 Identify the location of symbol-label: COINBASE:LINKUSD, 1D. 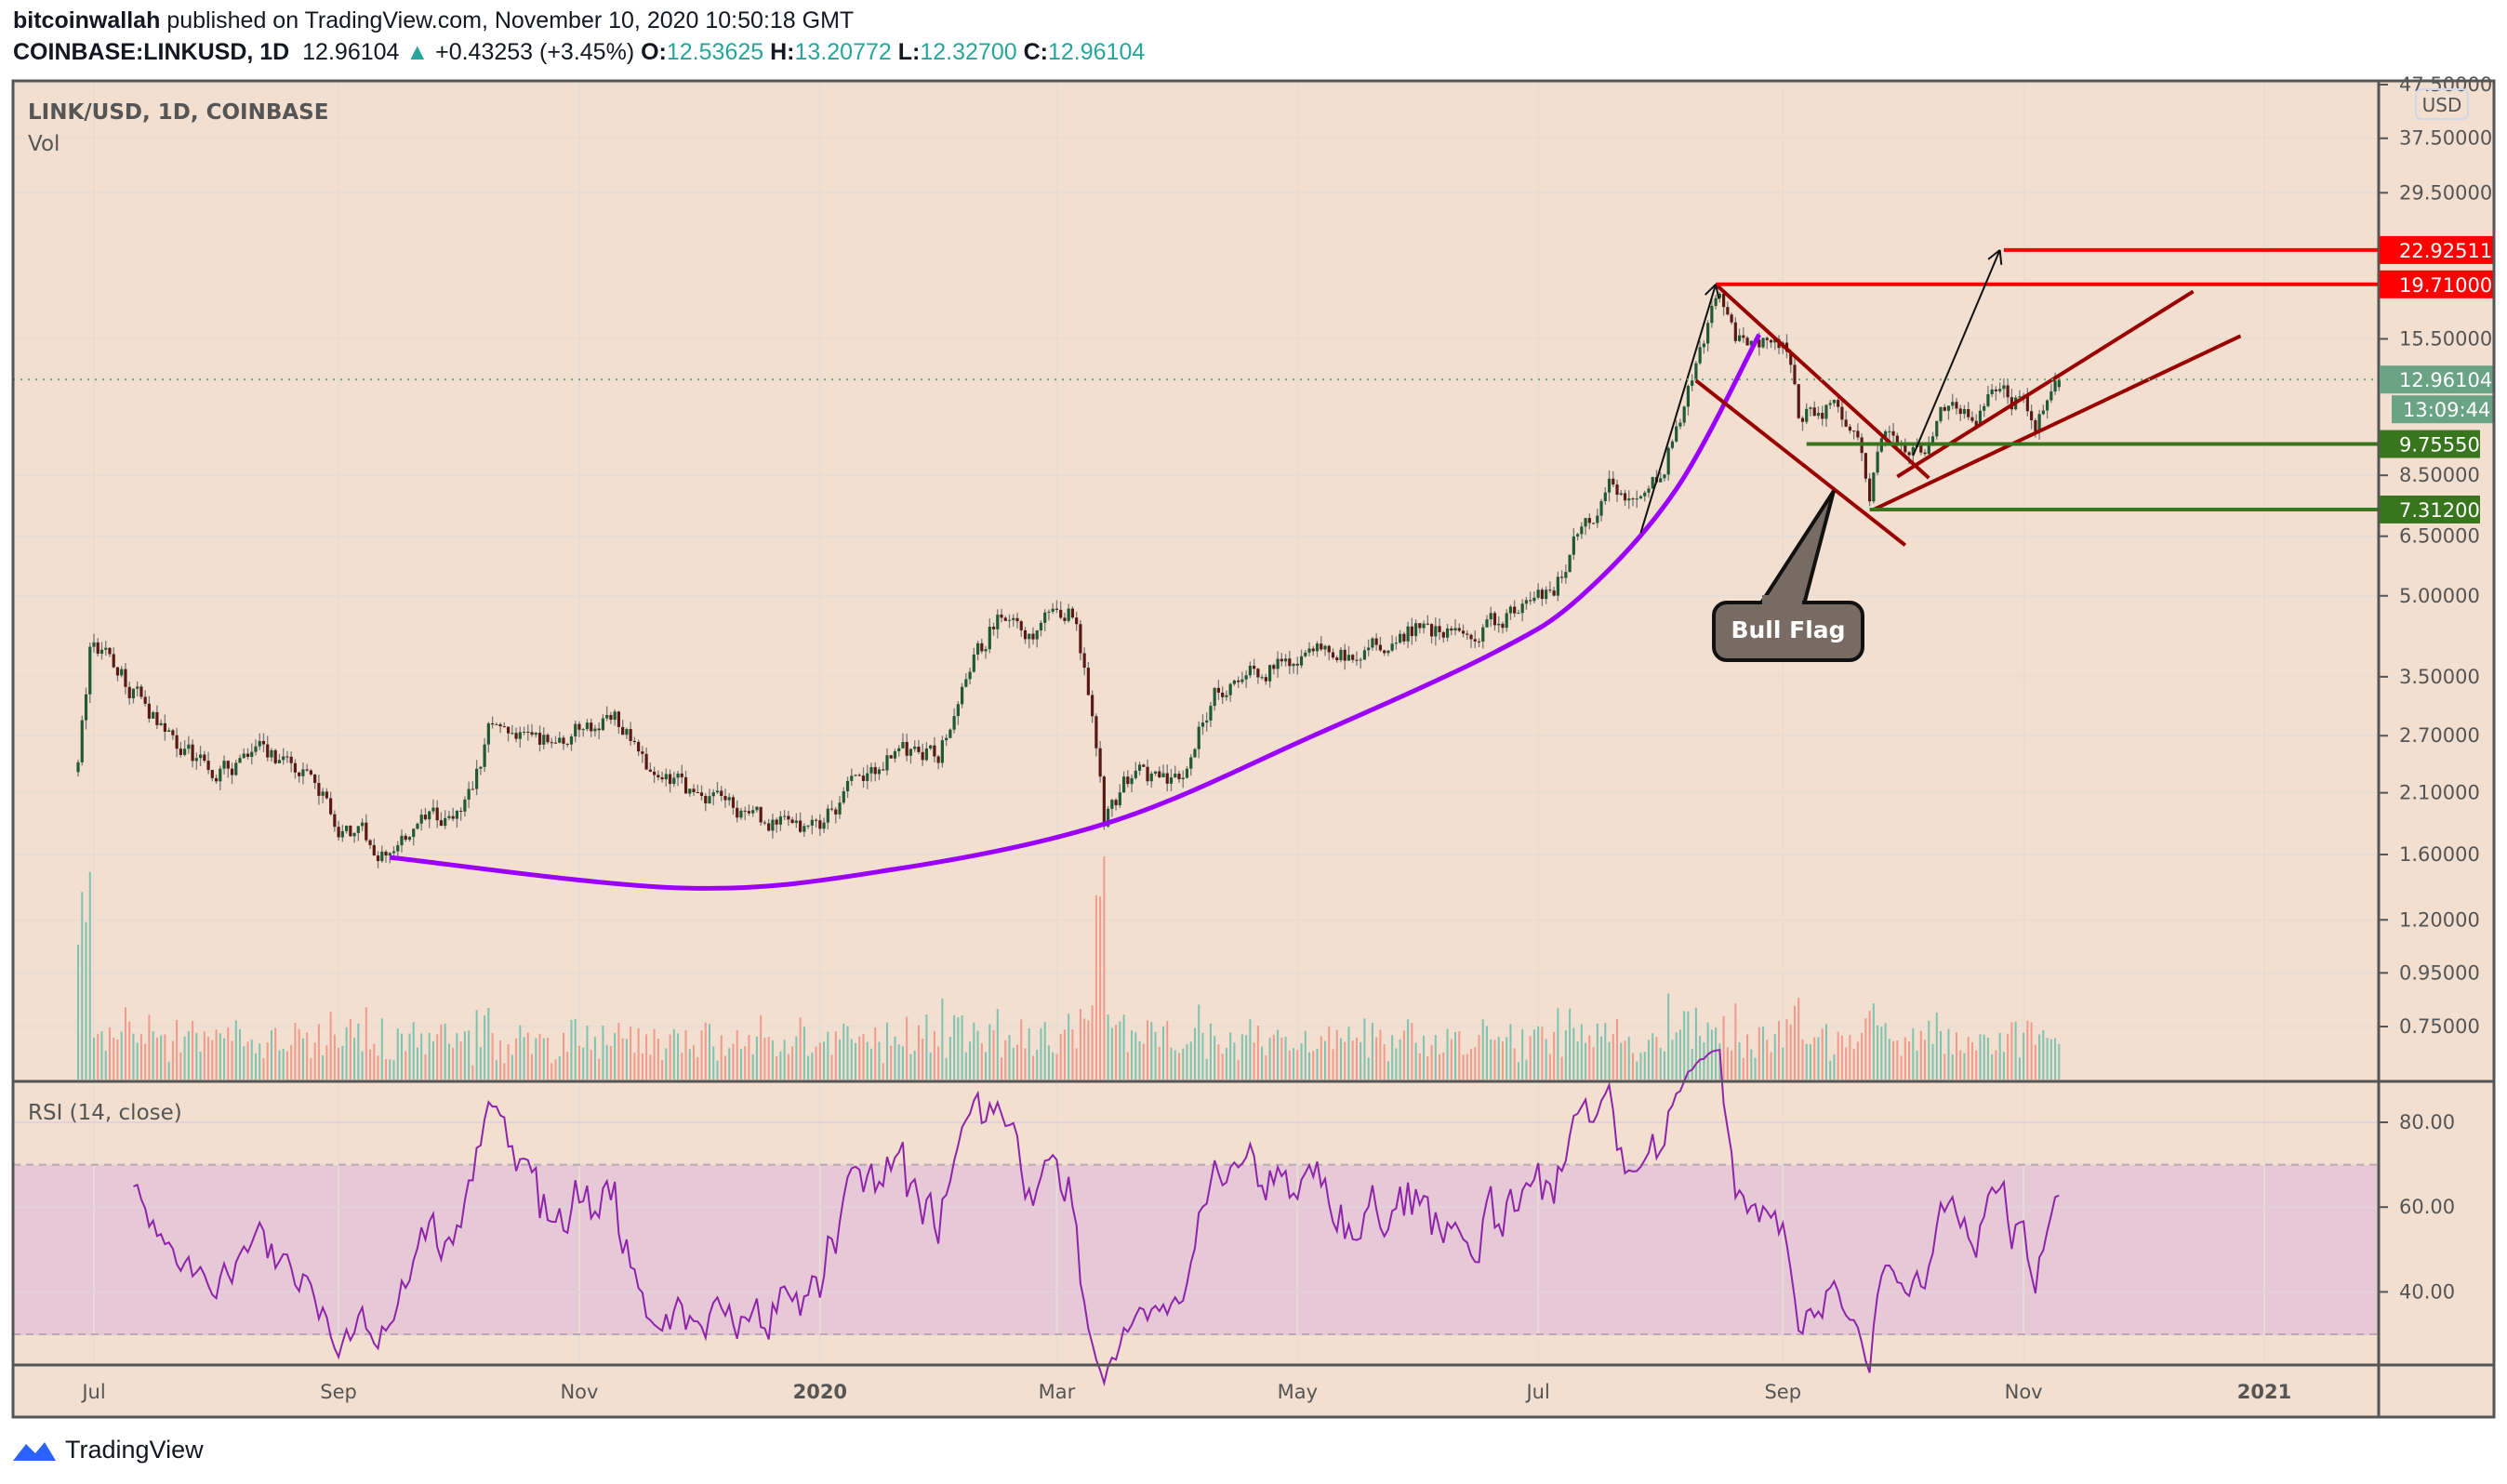
(151, 52).